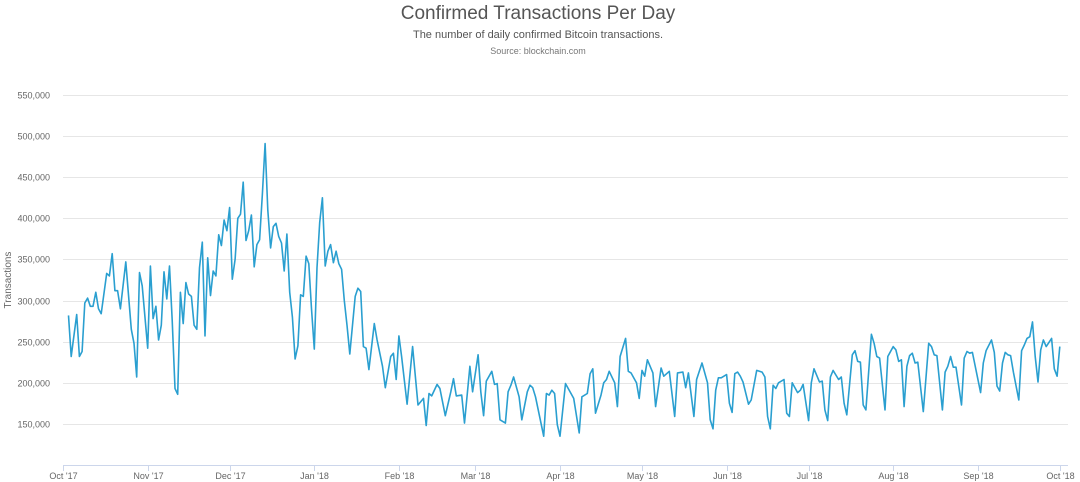  I want to click on y-axis-label: Transactions, so click(8, 280).